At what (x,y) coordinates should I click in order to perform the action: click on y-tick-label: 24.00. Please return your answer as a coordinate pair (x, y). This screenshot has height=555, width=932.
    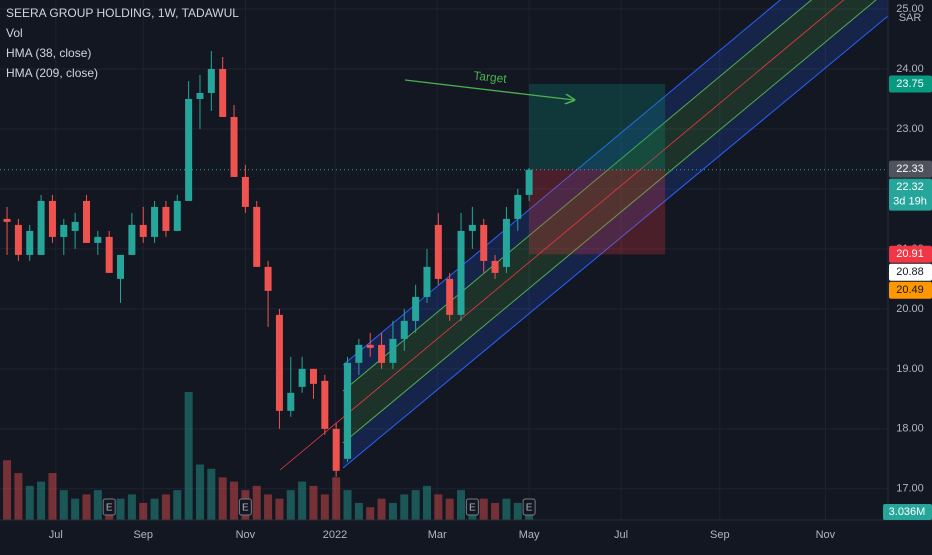
    Looking at the image, I should click on (910, 69).